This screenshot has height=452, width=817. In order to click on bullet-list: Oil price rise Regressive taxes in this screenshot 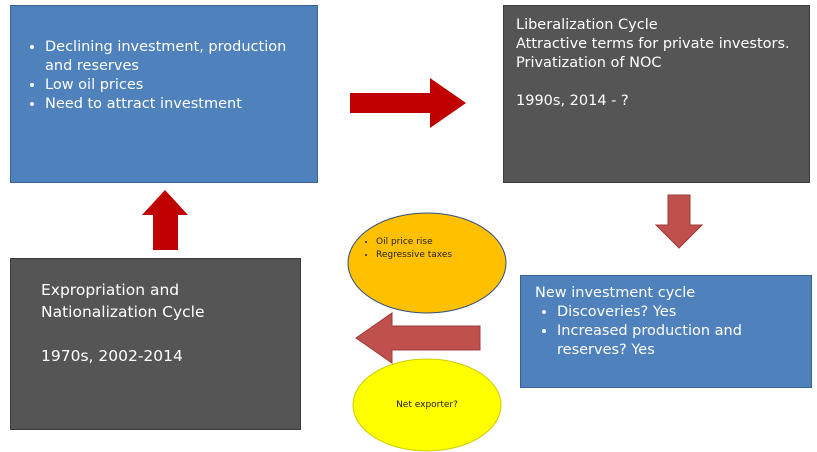, I will do `click(427, 249)`.